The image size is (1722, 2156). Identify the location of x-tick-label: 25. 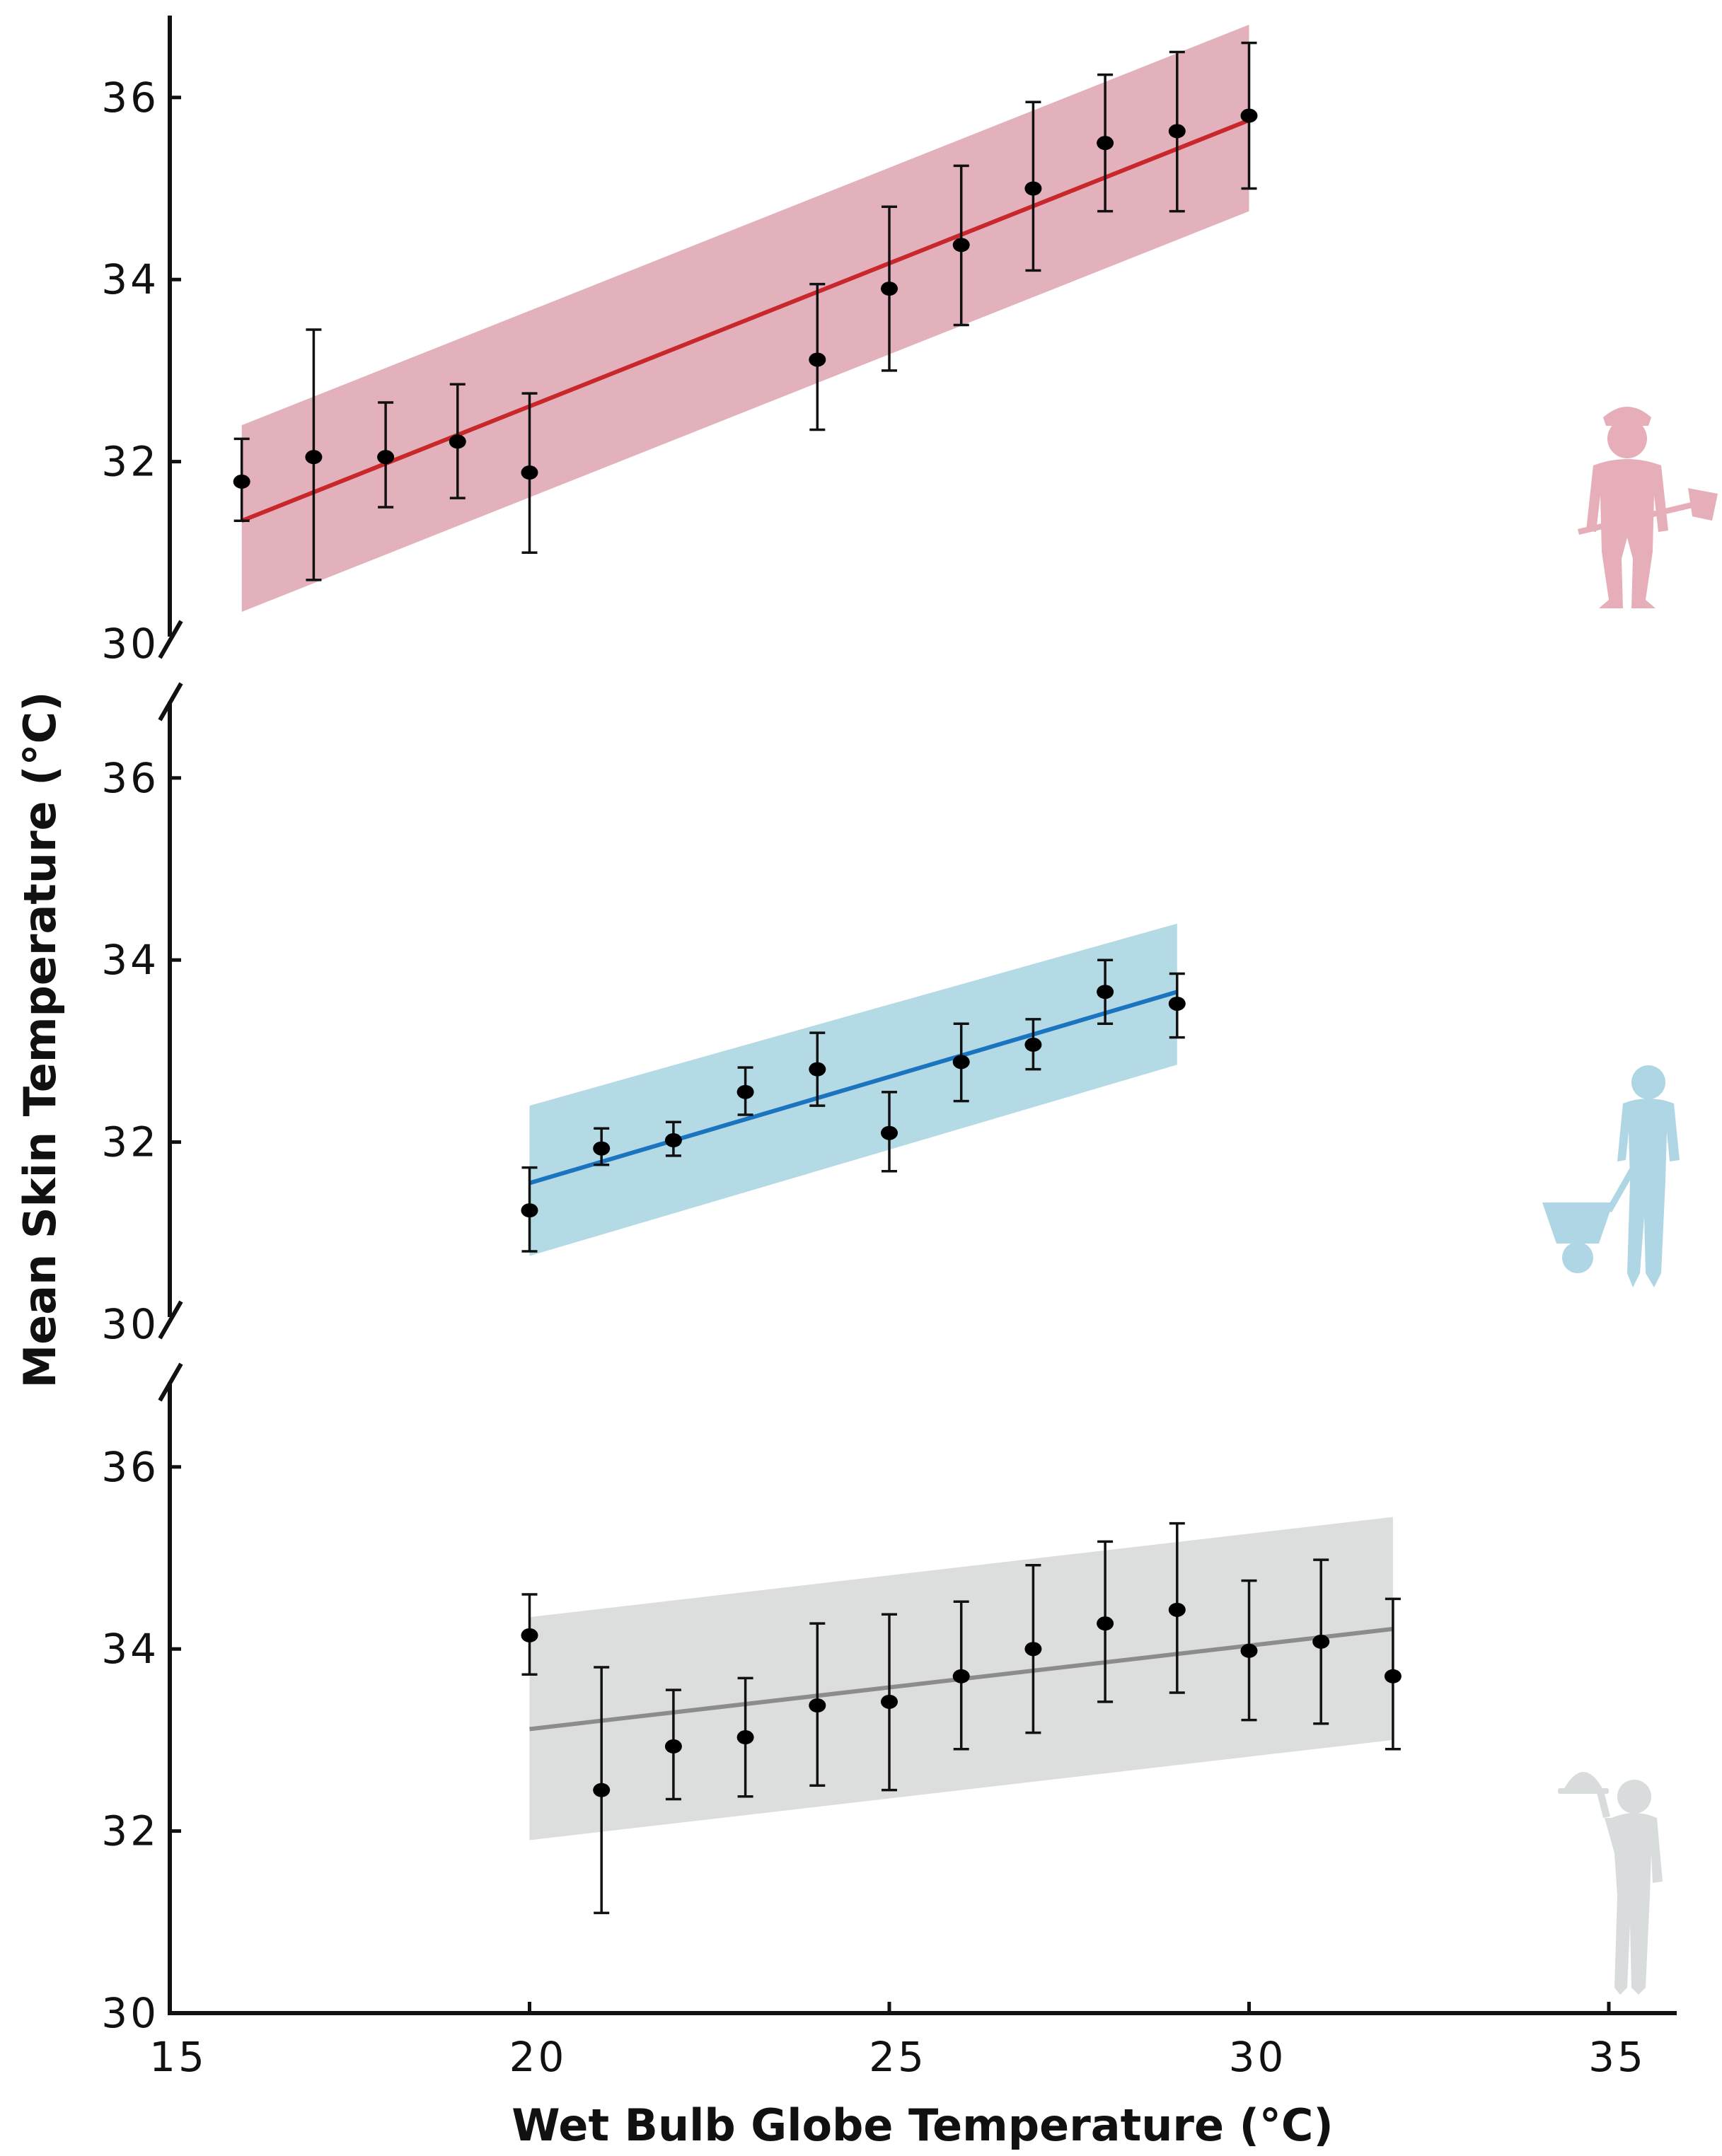
(898, 2057).